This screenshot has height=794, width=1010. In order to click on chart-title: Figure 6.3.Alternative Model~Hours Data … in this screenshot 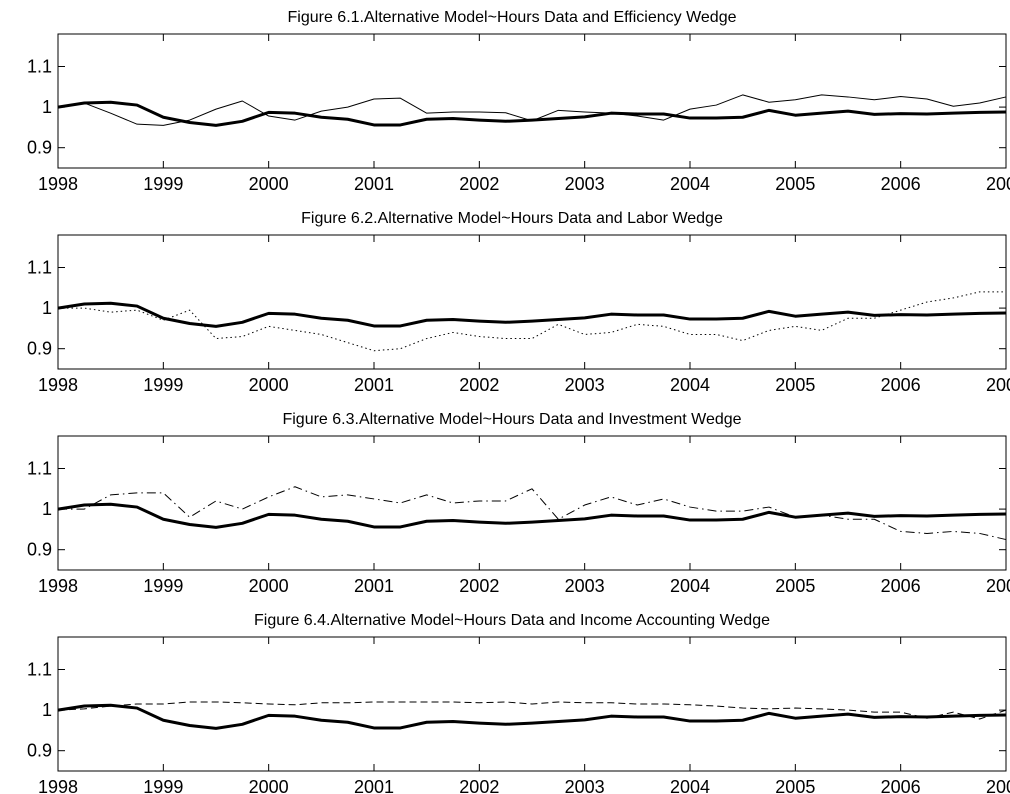, I will do `click(511, 419)`.